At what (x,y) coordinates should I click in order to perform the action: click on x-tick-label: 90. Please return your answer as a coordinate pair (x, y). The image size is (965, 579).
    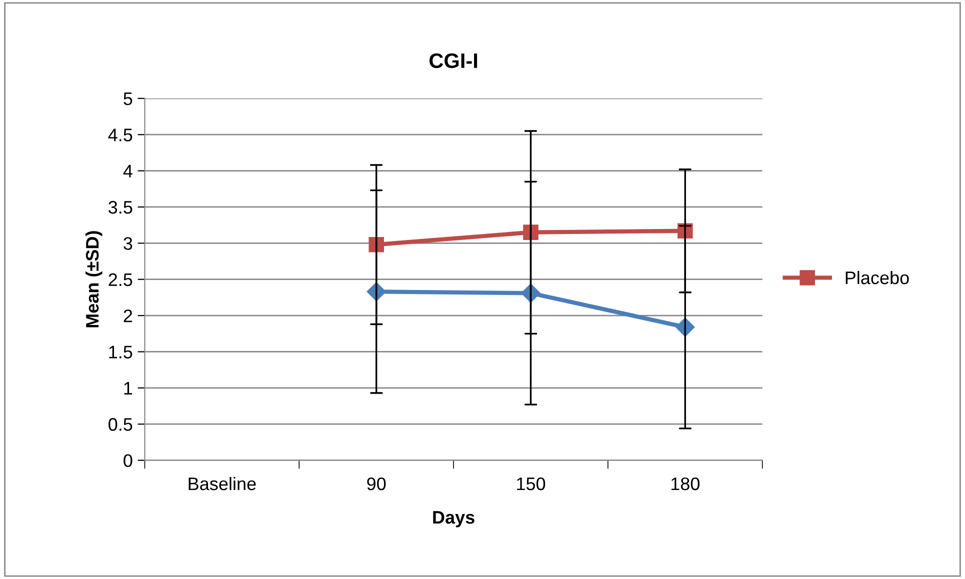
    Looking at the image, I should click on (376, 483).